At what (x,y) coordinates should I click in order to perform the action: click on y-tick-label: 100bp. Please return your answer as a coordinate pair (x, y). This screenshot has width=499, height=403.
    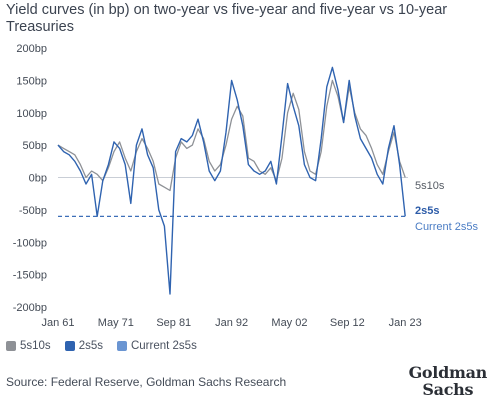
    Looking at the image, I should click on (31, 114).